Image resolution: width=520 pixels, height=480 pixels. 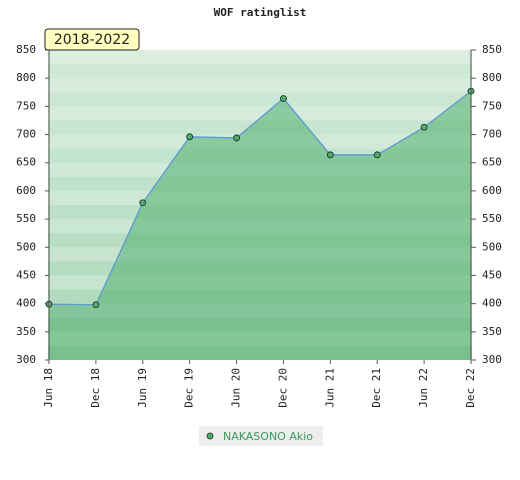 I want to click on y2-tick-label: 850, so click(x=492, y=49).